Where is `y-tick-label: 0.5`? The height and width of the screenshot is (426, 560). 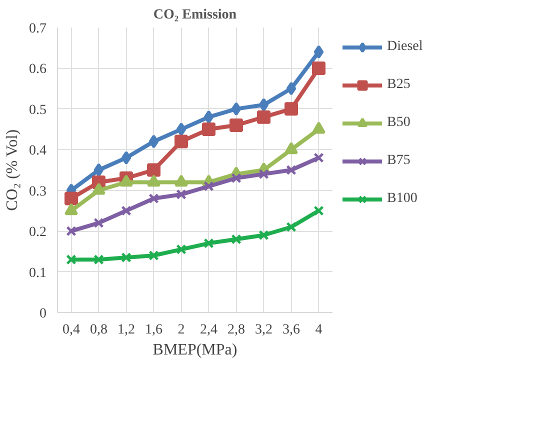 y-tick-label: 0.5 is located at coordinates (37, 110).